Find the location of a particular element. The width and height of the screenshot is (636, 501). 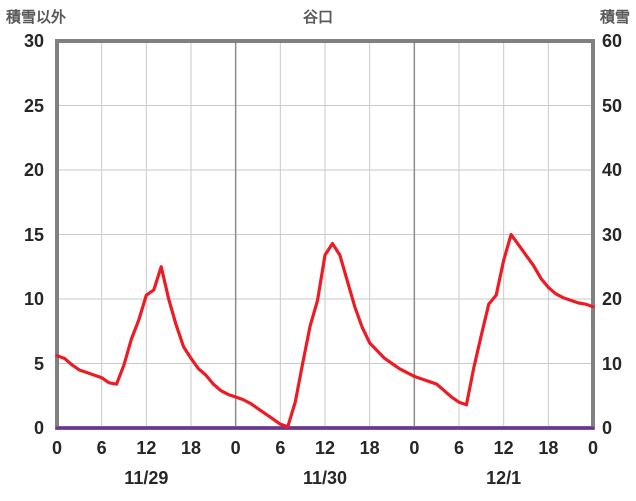

right-axis-tick-label: 30 is located at coordinates (612, 234).